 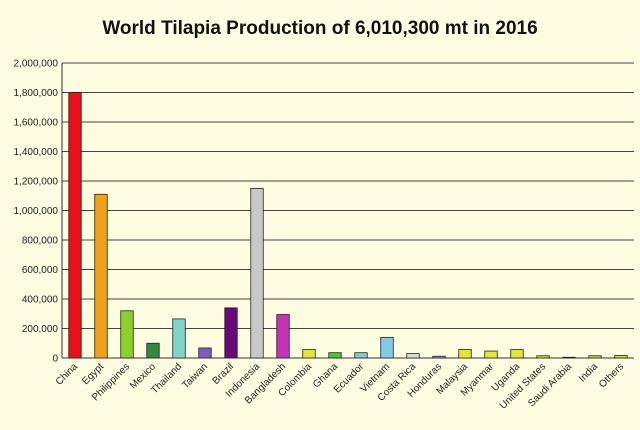 What do you see at coordinates (40, 241) in the screenshot?
I see `y-tick-label: 800,000` at bounding box center [40, 241].